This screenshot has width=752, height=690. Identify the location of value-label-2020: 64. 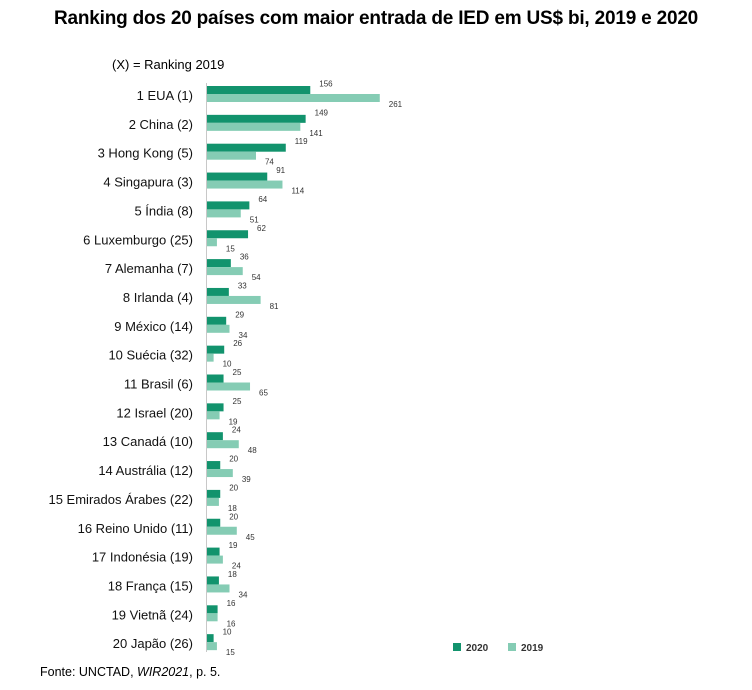
(262, 199).